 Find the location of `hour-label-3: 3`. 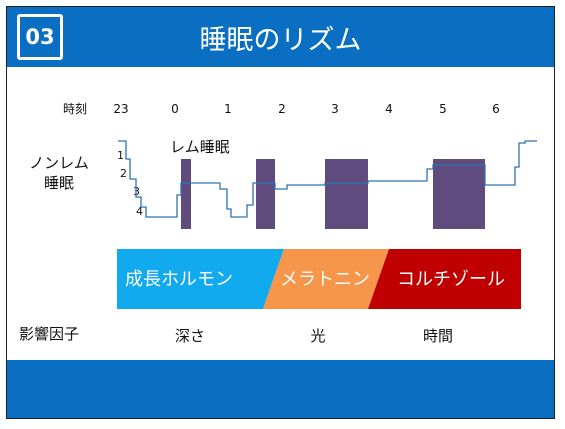

hour-label-3: 3 is located at coordinates (335, 109).